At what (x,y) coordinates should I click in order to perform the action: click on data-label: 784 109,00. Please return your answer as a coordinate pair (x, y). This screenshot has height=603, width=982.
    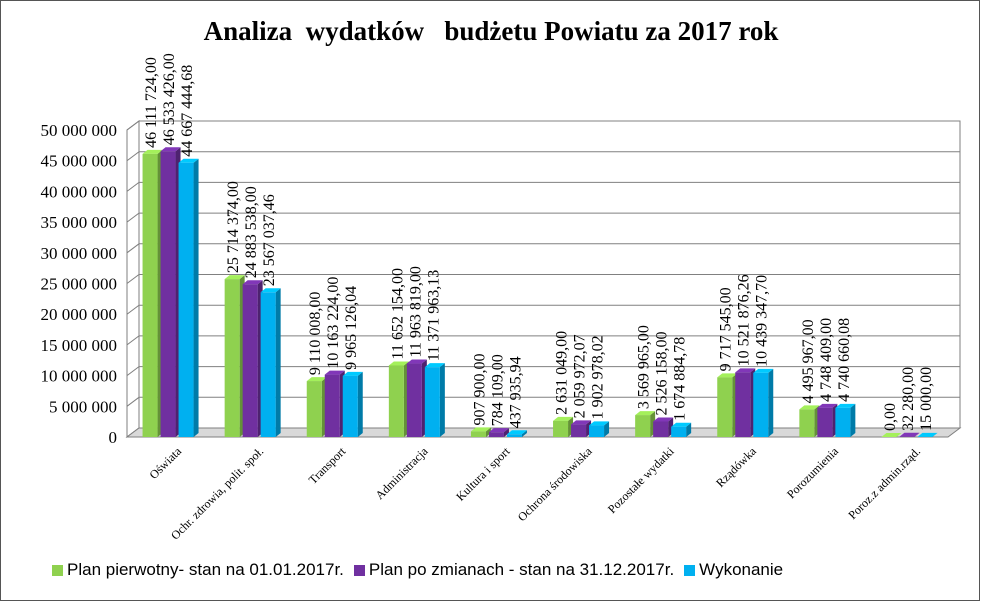
    Looking at the image, I should click on (497, 390).